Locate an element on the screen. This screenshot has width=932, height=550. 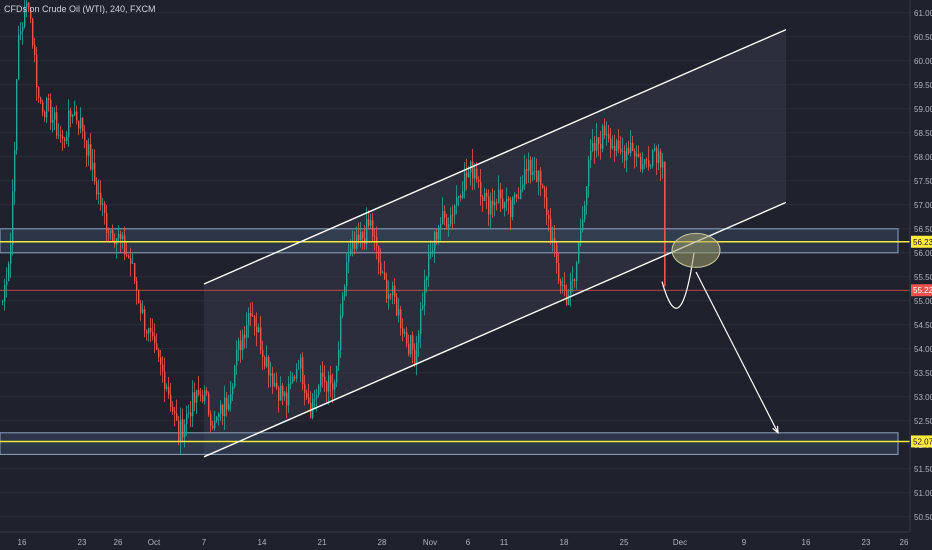
y-tick-label: 58.00 is located at coordinates (923, 157).